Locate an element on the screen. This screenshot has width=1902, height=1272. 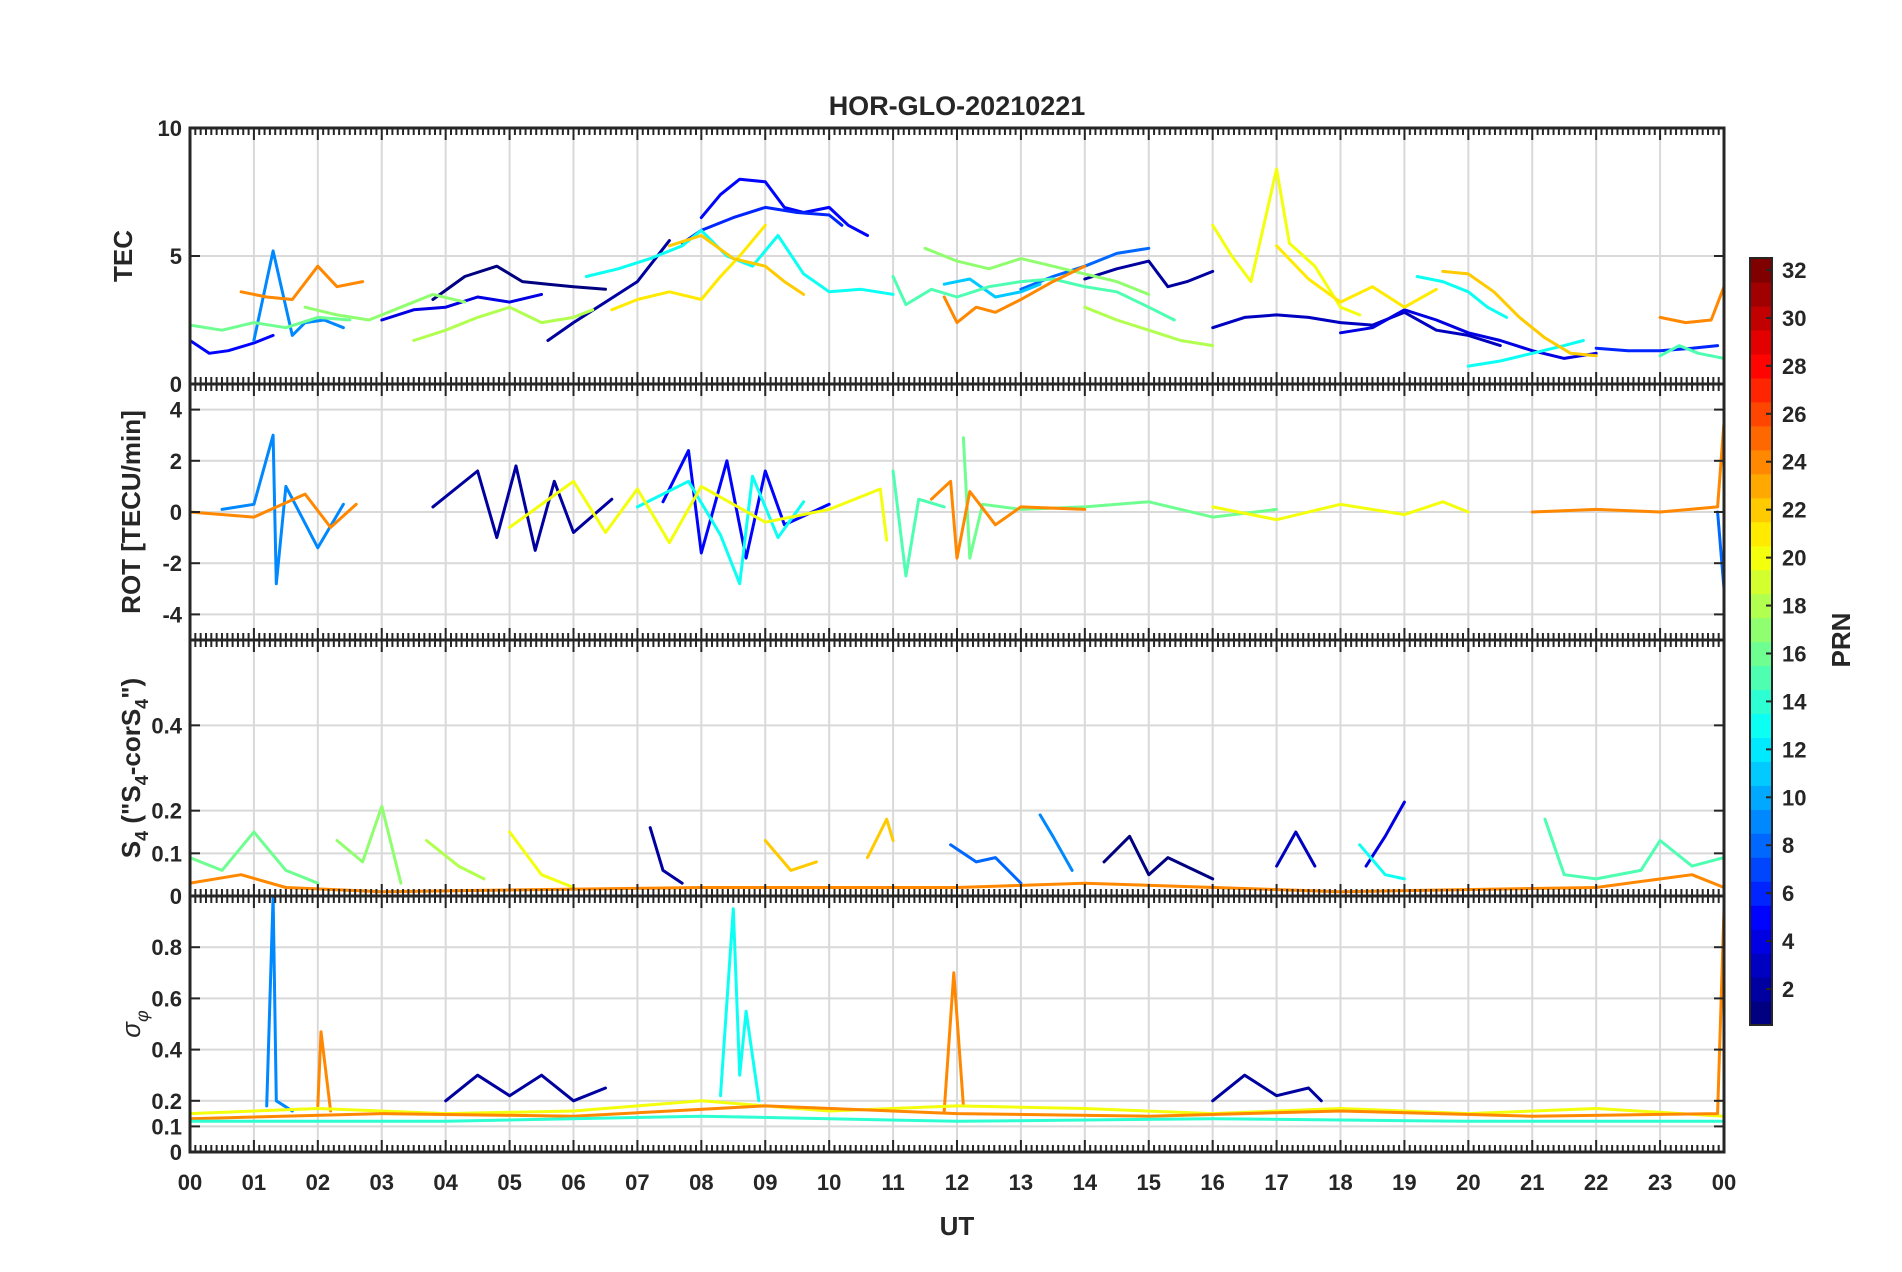
colorbar-tick-label-9: 20 is located at coordinates (1794, 558).